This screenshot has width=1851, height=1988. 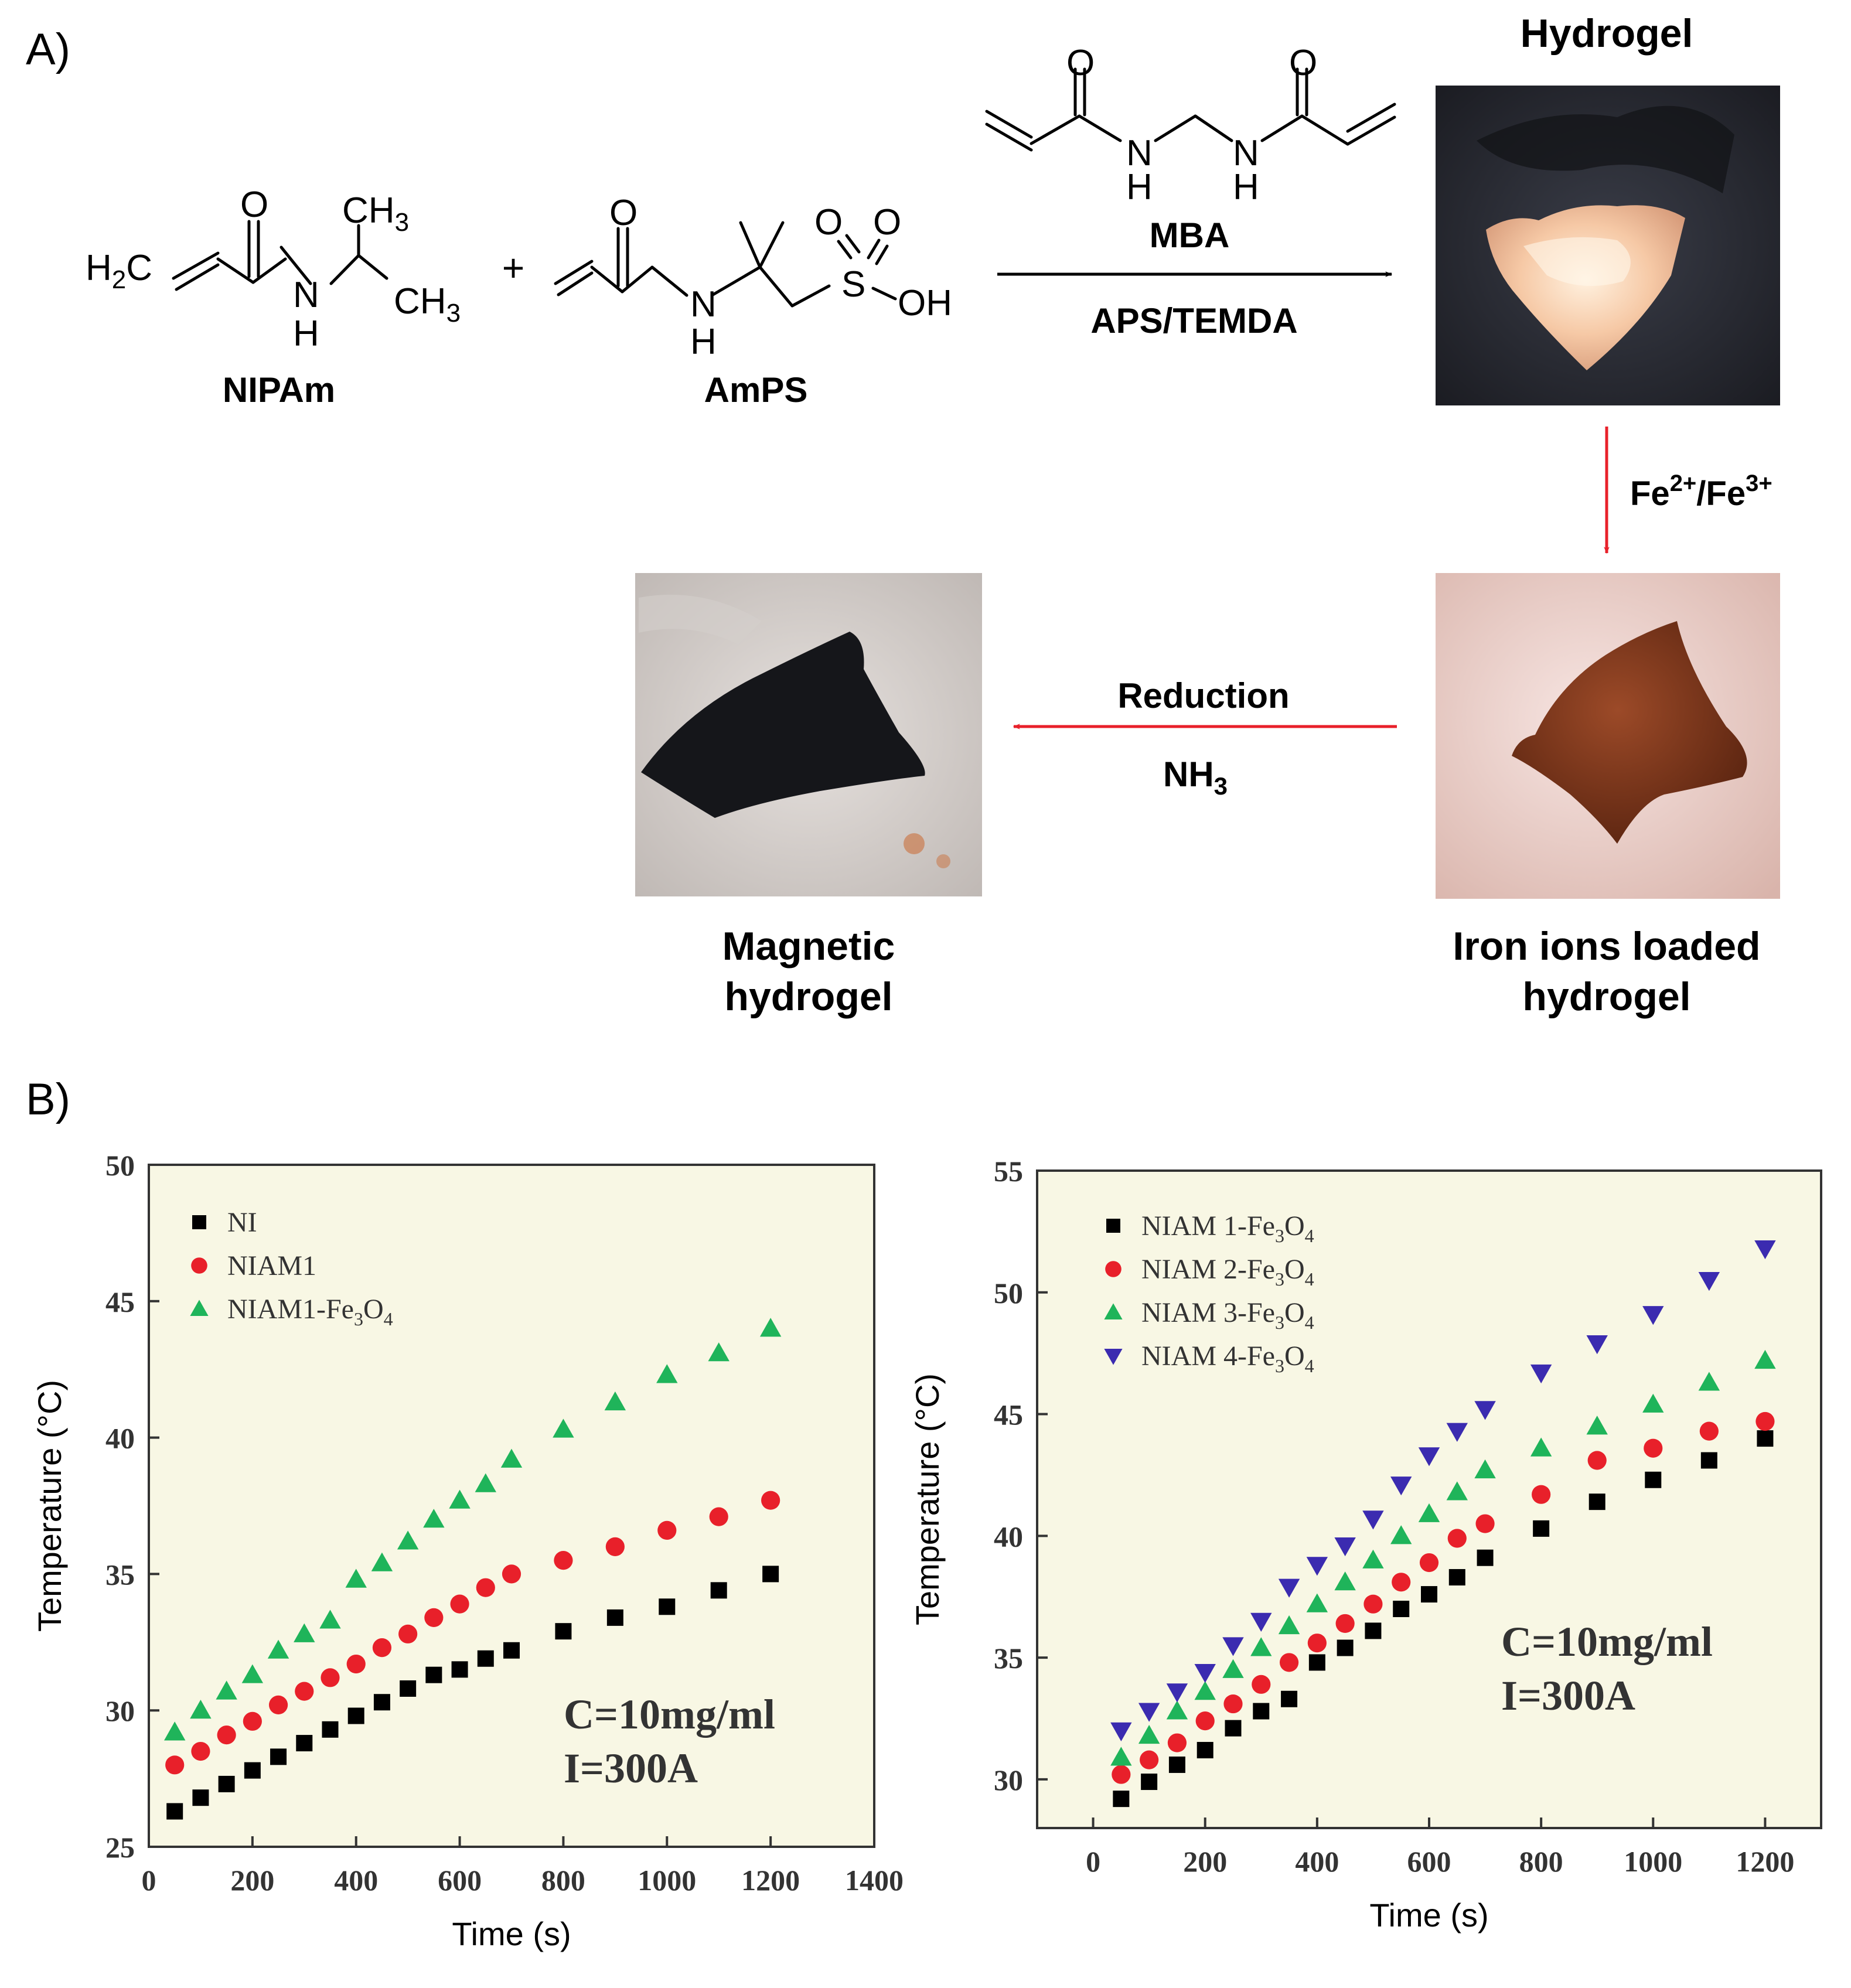 I want to click on amps-sulfur: S, so click(x=853, y=284).